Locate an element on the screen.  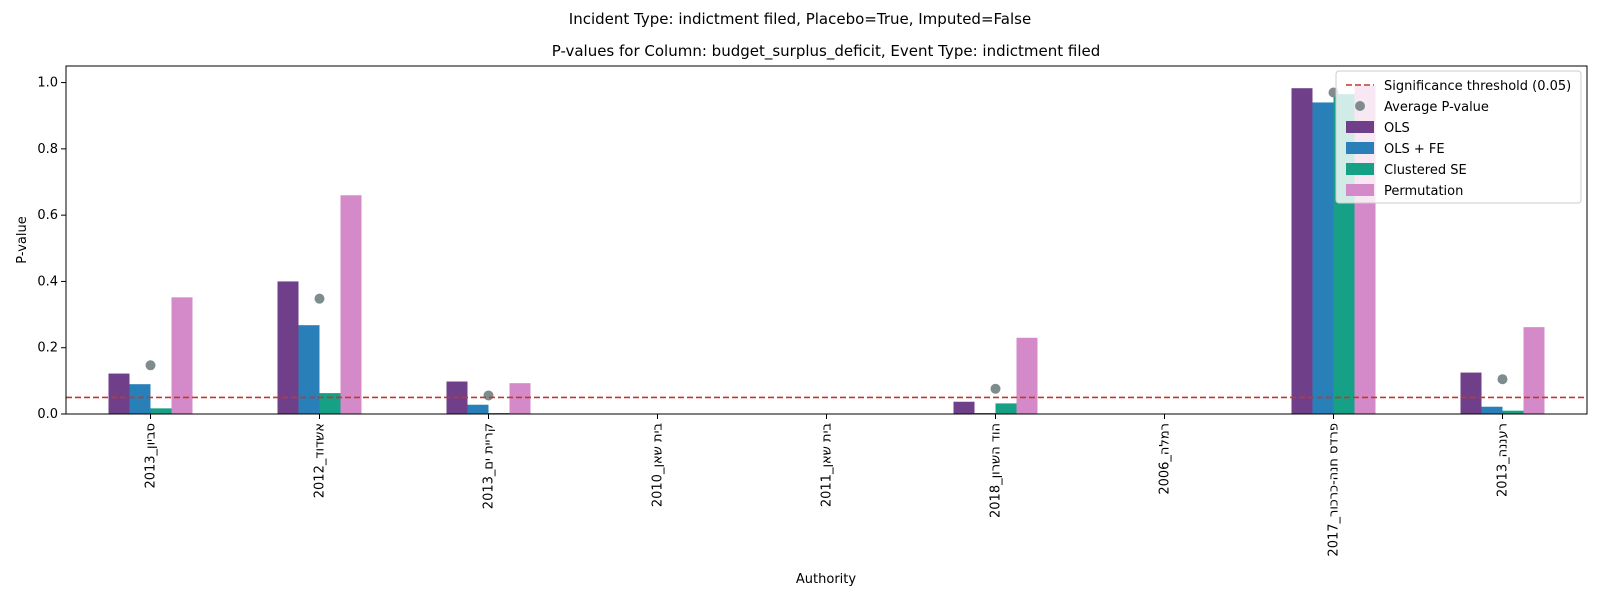
x-tick-label-6: רמלה_2006 is located at coordinates (1165, 459).